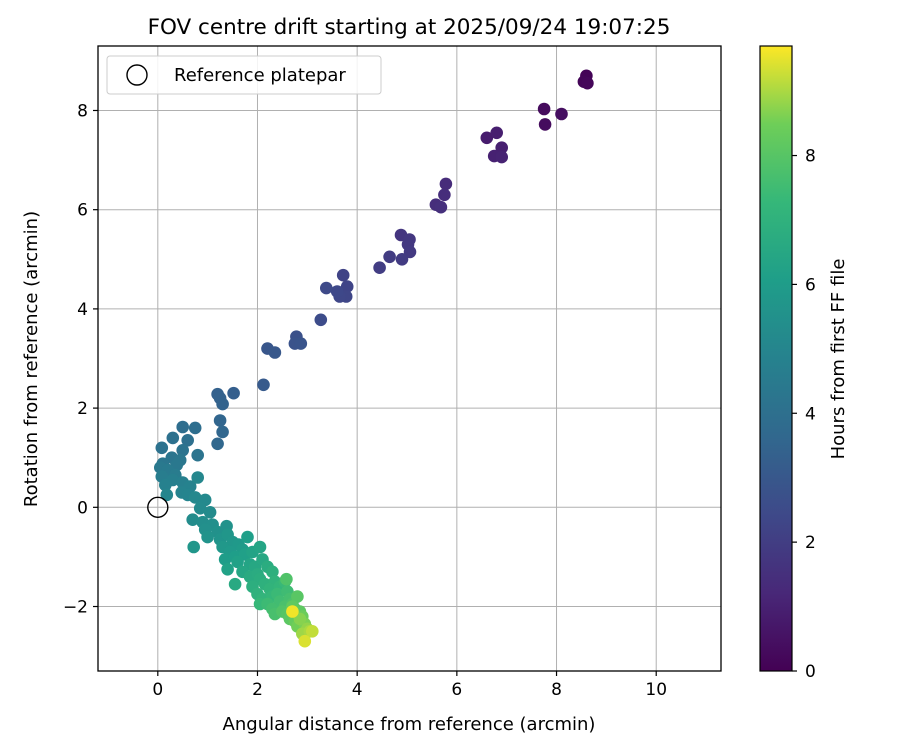 The image size is (900, 750). I want to click on x-axis-label: Angular distance from reference (arcmin), so click(409, 724).